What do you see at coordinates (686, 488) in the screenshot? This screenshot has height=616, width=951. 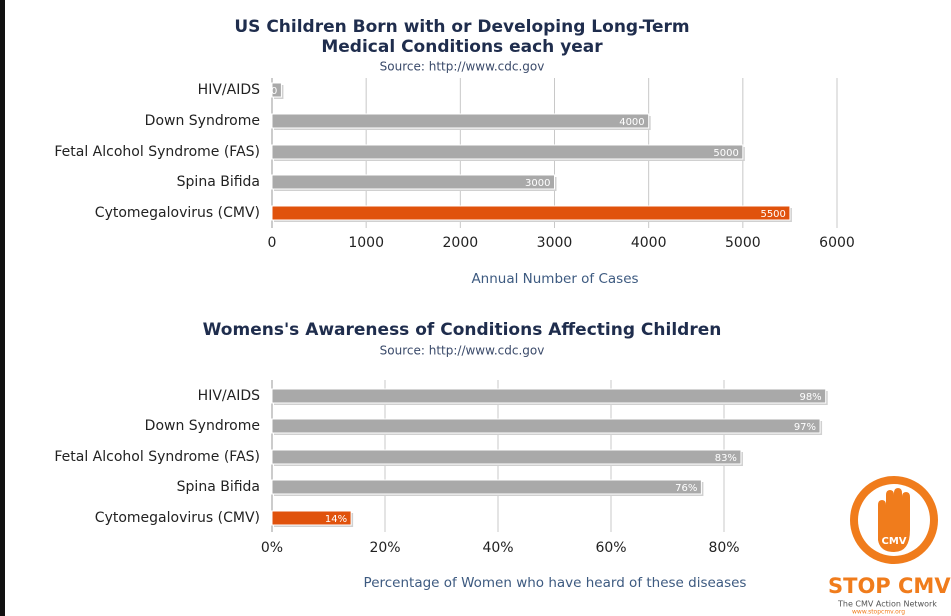 I see `value-label: 76%` at bounding box center [686, 488].